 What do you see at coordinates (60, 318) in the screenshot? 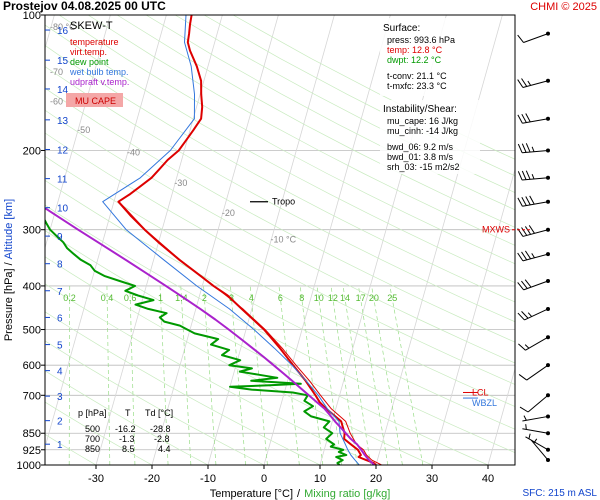
I see `altitude-tick-label: 6` at bounding box center [60, 318].